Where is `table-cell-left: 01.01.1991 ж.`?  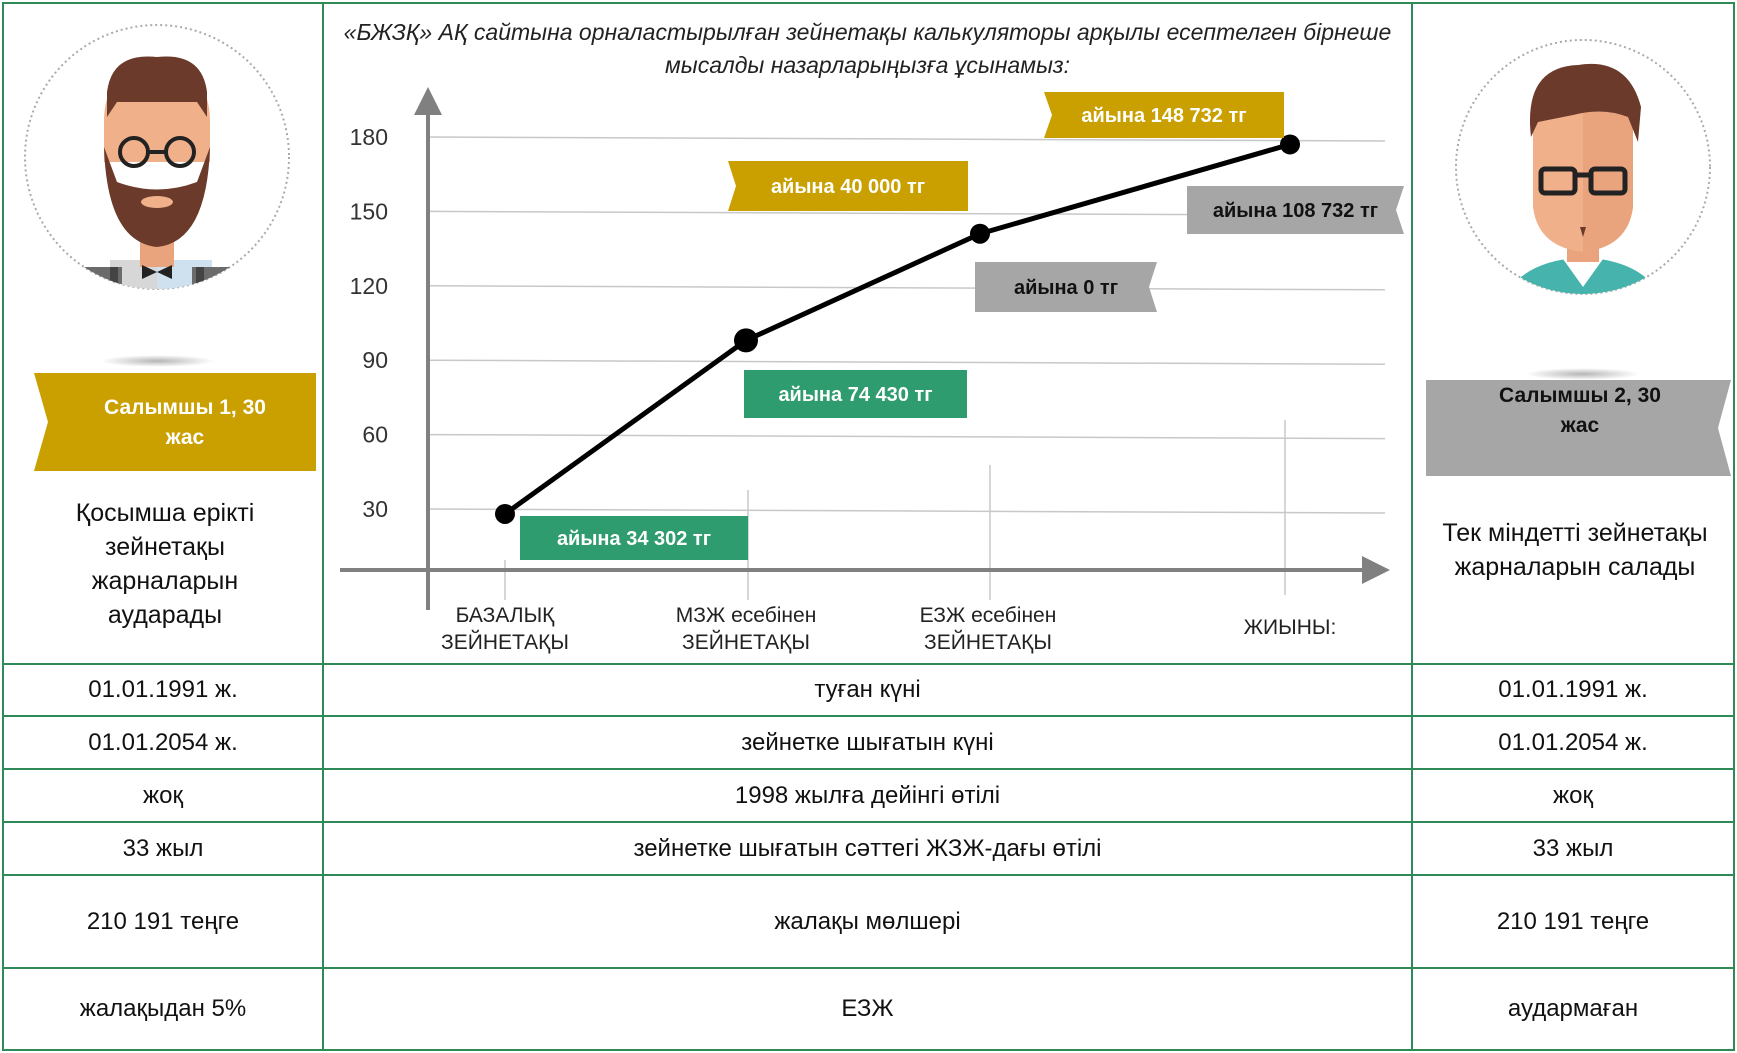
table-cell-left: 01.01.1991 ж. is located at coordinates (163, 689).